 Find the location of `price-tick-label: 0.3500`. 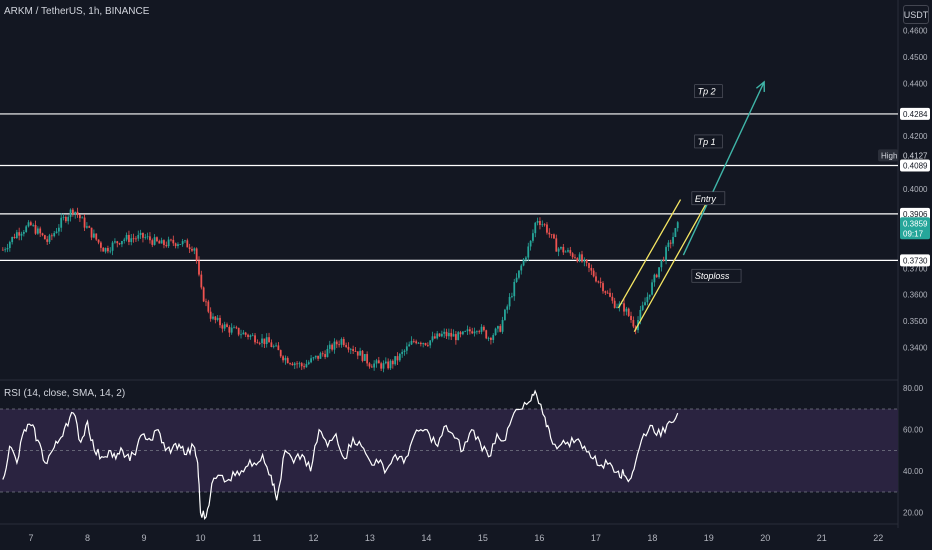

price-tick-label: 0.3500 is located at coordinates (915, 321).